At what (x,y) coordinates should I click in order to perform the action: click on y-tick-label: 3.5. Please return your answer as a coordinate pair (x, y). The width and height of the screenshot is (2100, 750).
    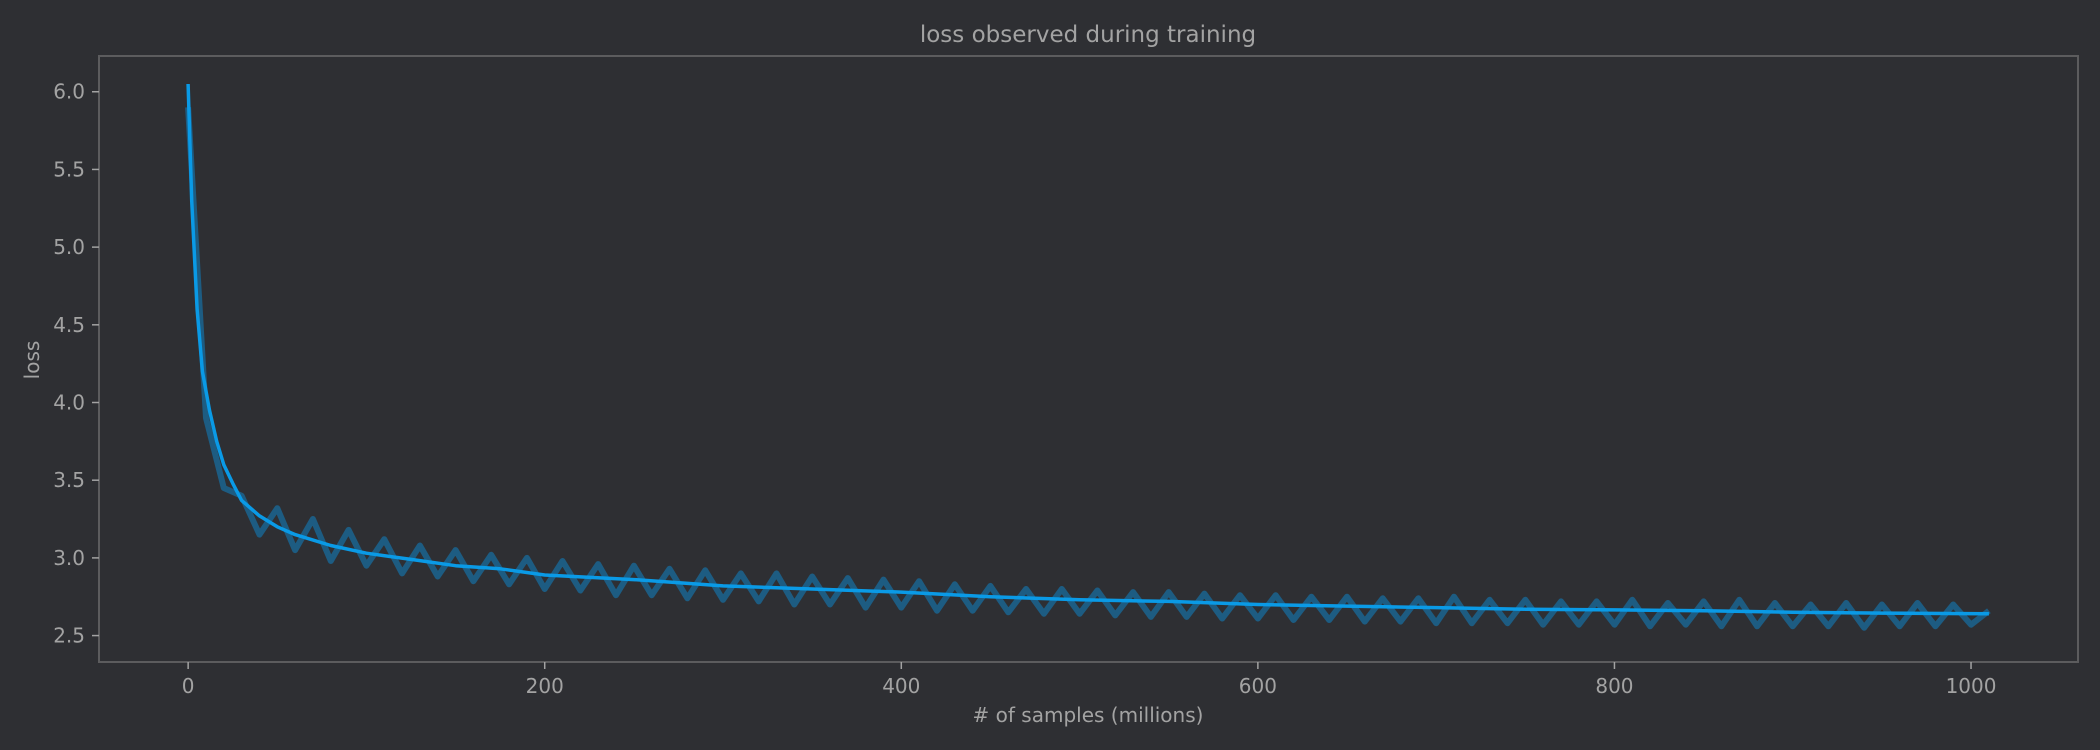
    Looking at the image, I should click on (69, 480).